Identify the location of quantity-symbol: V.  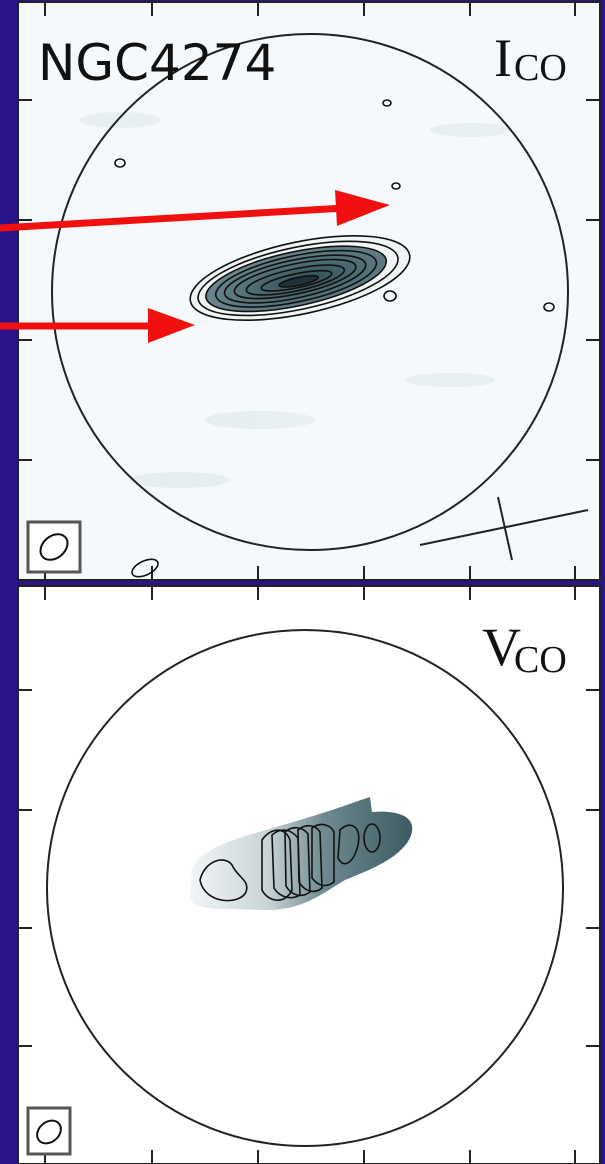
(501, 647).